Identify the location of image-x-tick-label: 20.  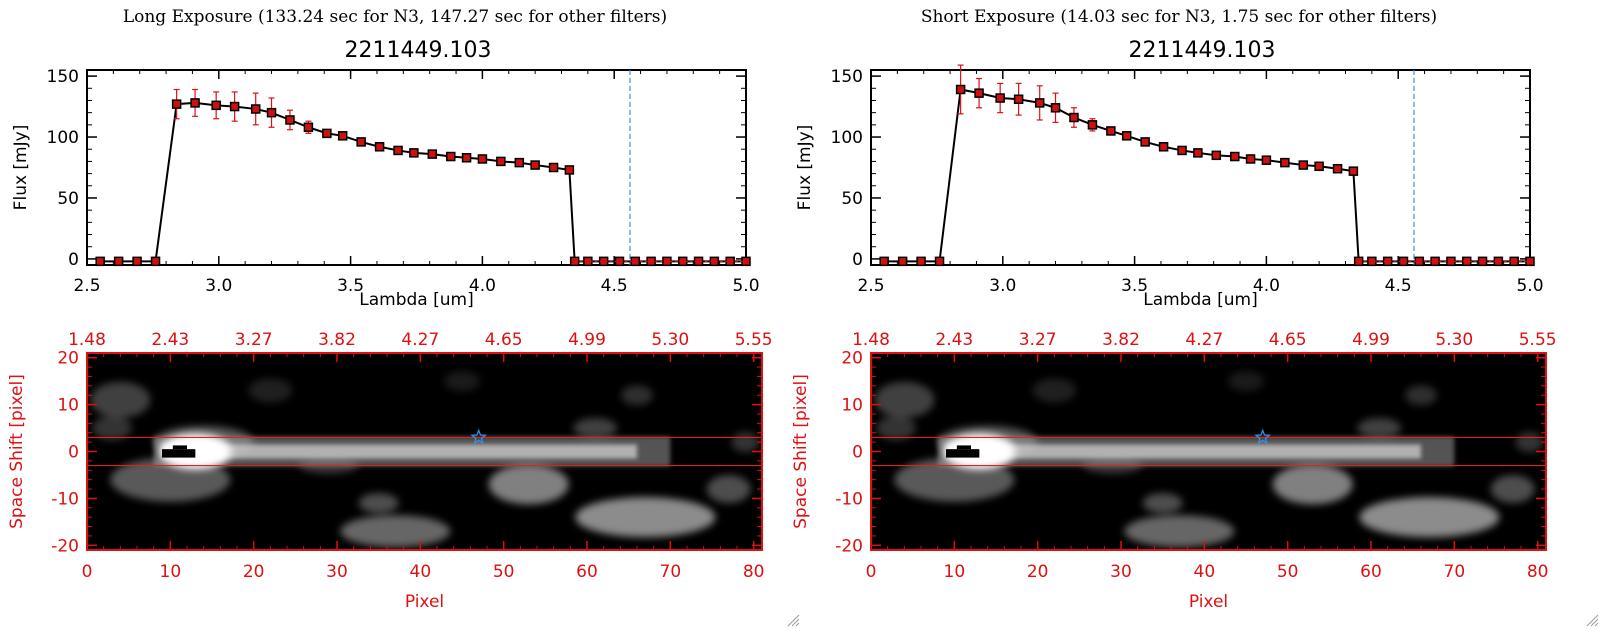
(254, 572).